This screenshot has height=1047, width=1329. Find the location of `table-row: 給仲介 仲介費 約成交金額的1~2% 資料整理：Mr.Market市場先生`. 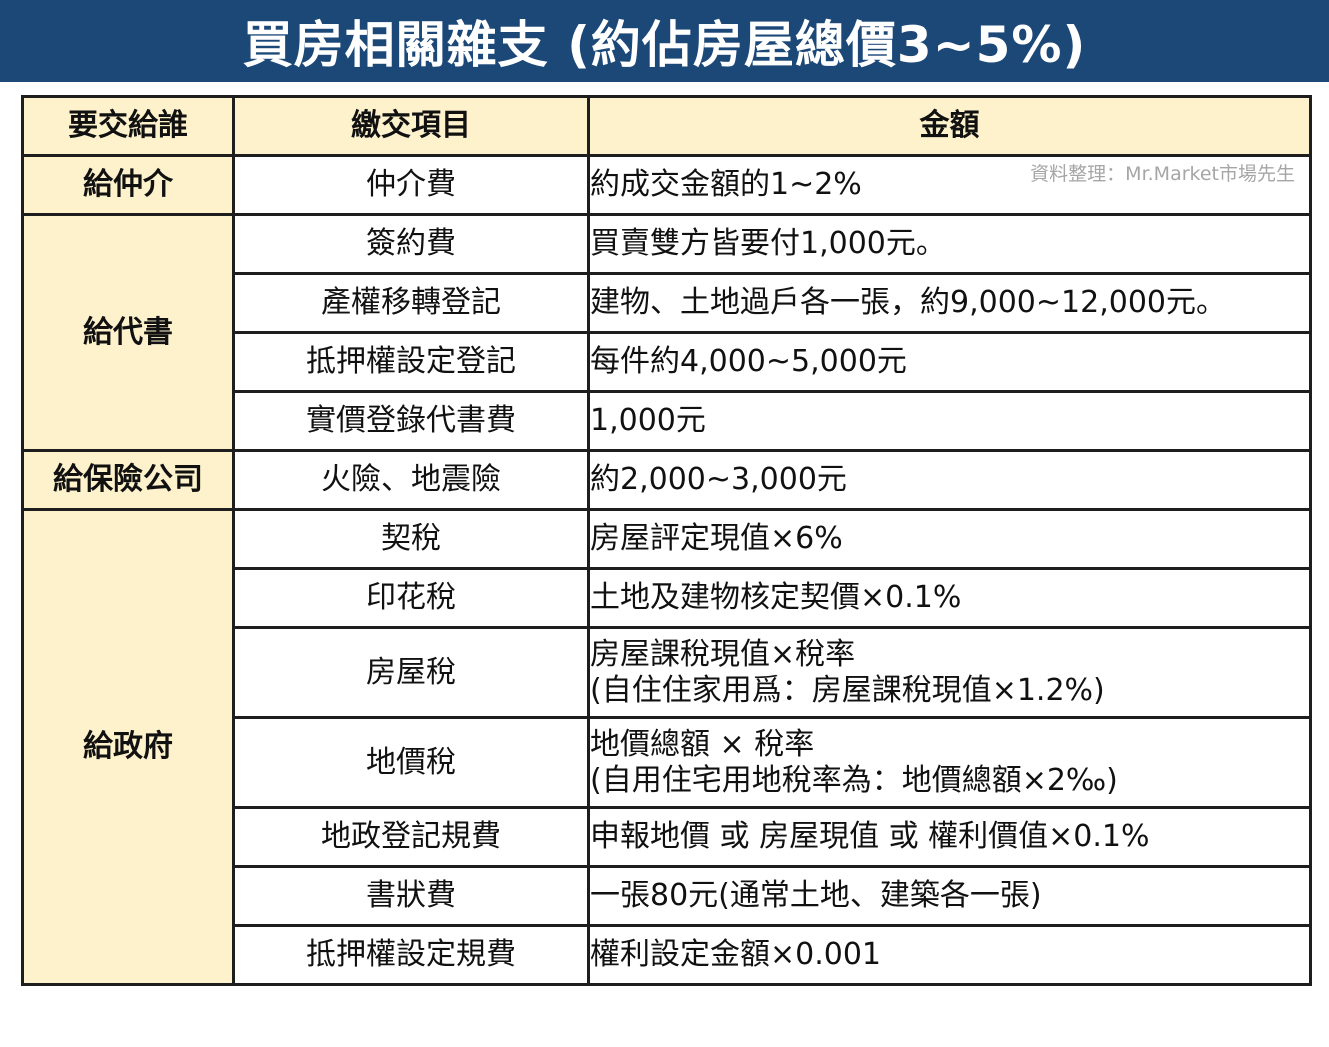

table-row: 給仲介 仲介費 約成交金額的1~2% 資料整理：Mr.Market市場先生 is located at coordinates (666, 185).